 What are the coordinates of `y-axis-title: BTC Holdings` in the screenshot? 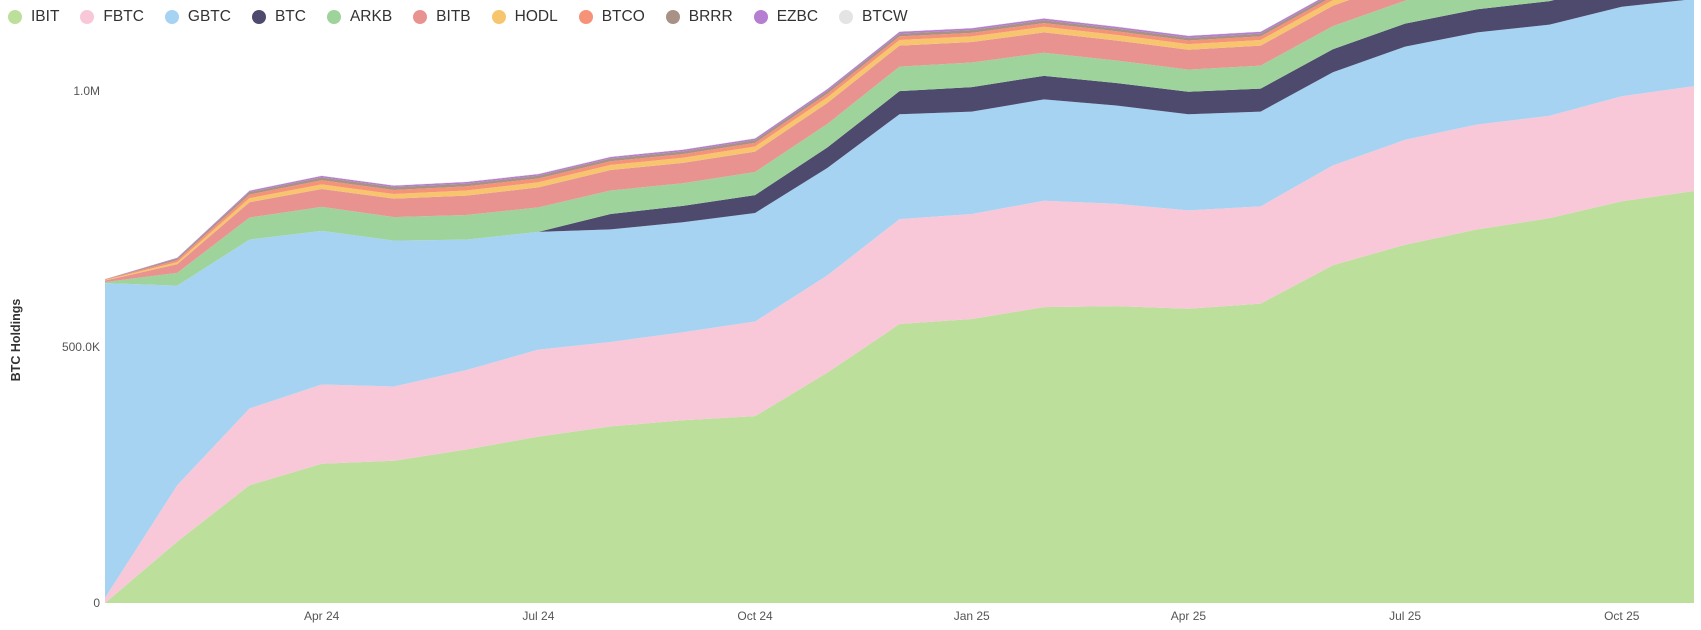 It's located at (16, 340).